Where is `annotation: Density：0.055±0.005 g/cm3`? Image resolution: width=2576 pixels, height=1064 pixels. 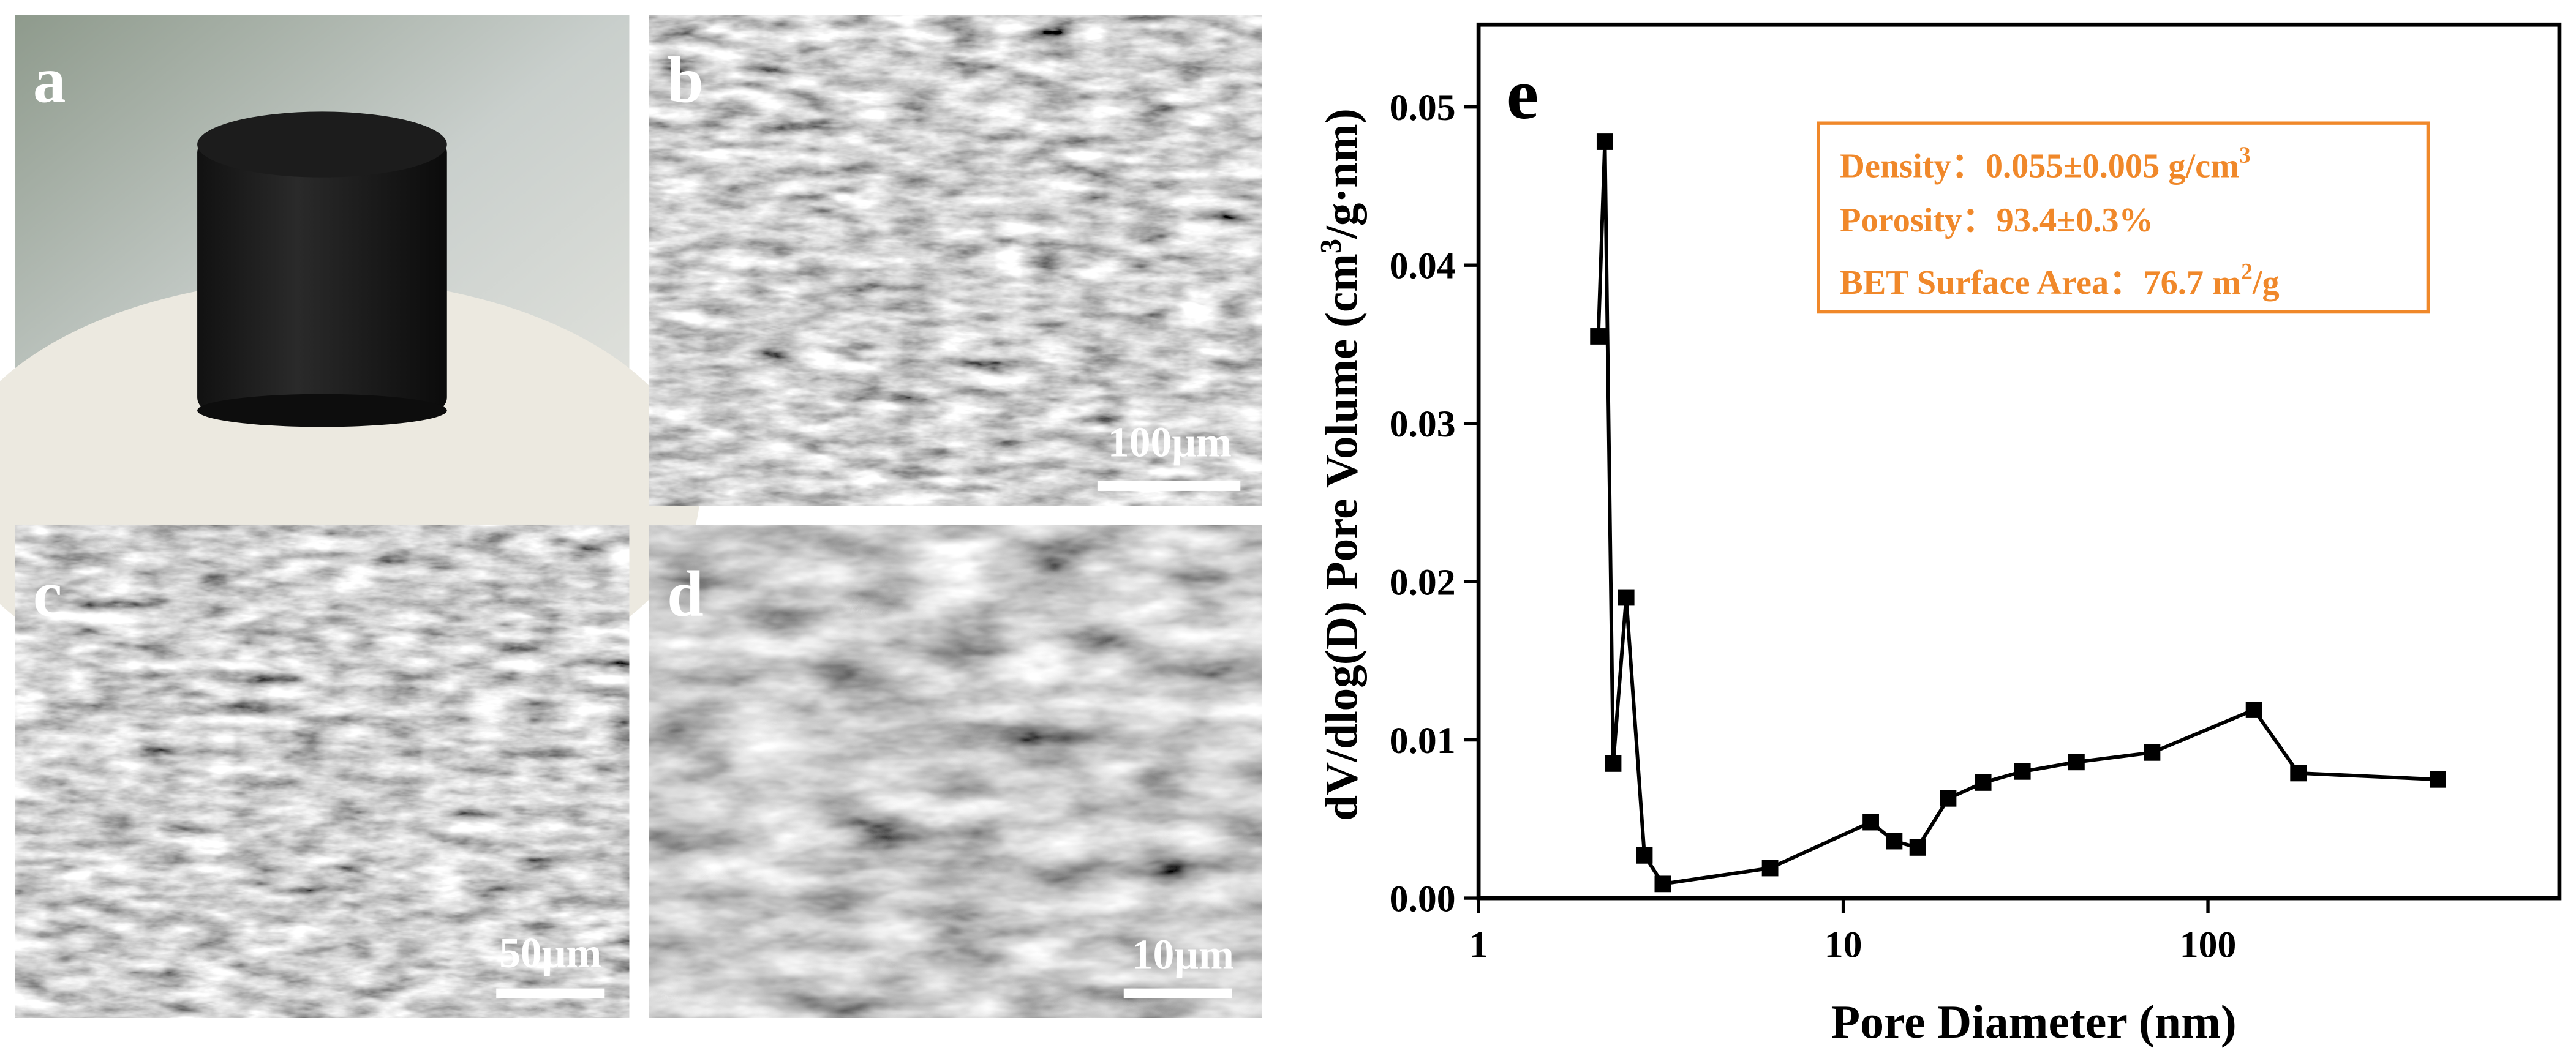 annotation: Density：0.055±0.005 g/cm3 is located at coordinates (2045, 164).